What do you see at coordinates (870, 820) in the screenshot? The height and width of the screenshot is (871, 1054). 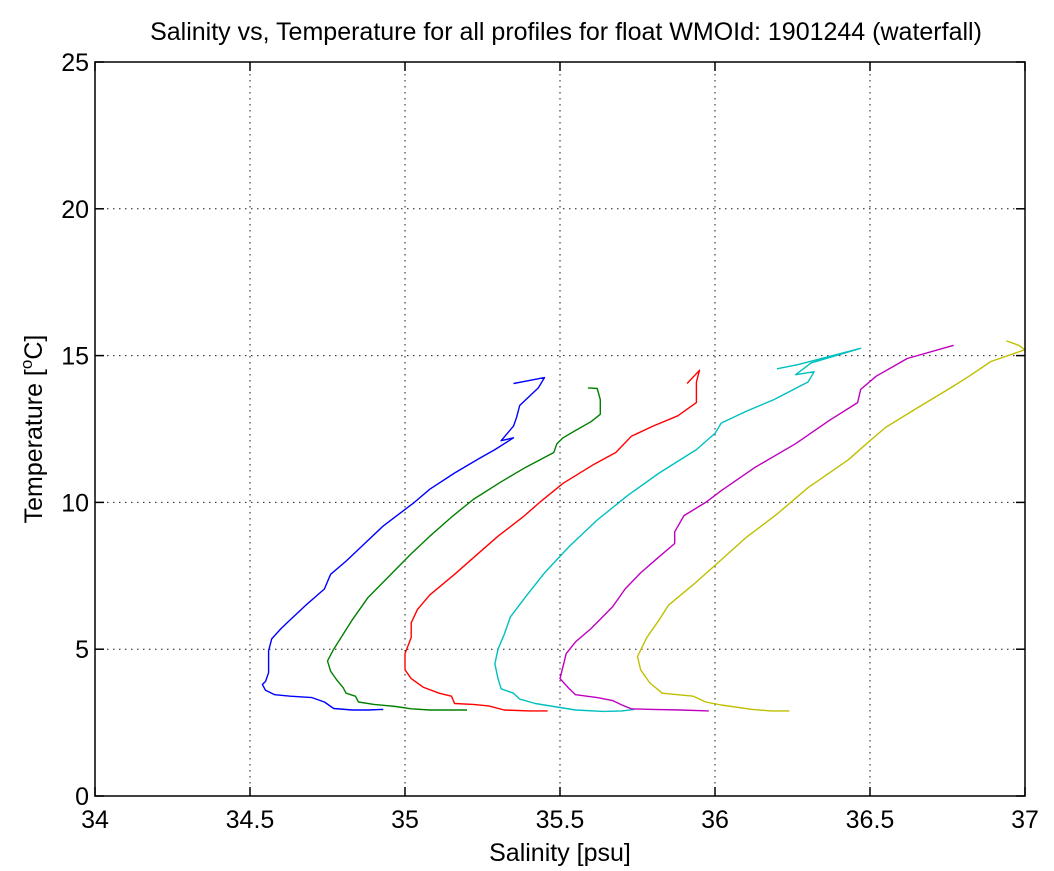 I see `x-tick-label: 36.5` at bounding box center [870, 820].